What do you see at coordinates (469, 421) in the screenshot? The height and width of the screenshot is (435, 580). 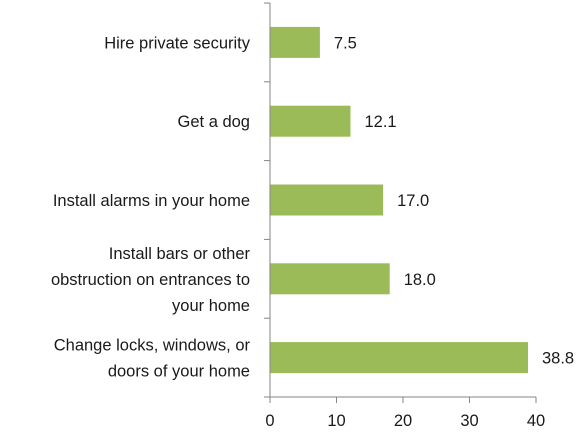 I see `x-tick-label-3: 30` at bounding box center [469, 421].